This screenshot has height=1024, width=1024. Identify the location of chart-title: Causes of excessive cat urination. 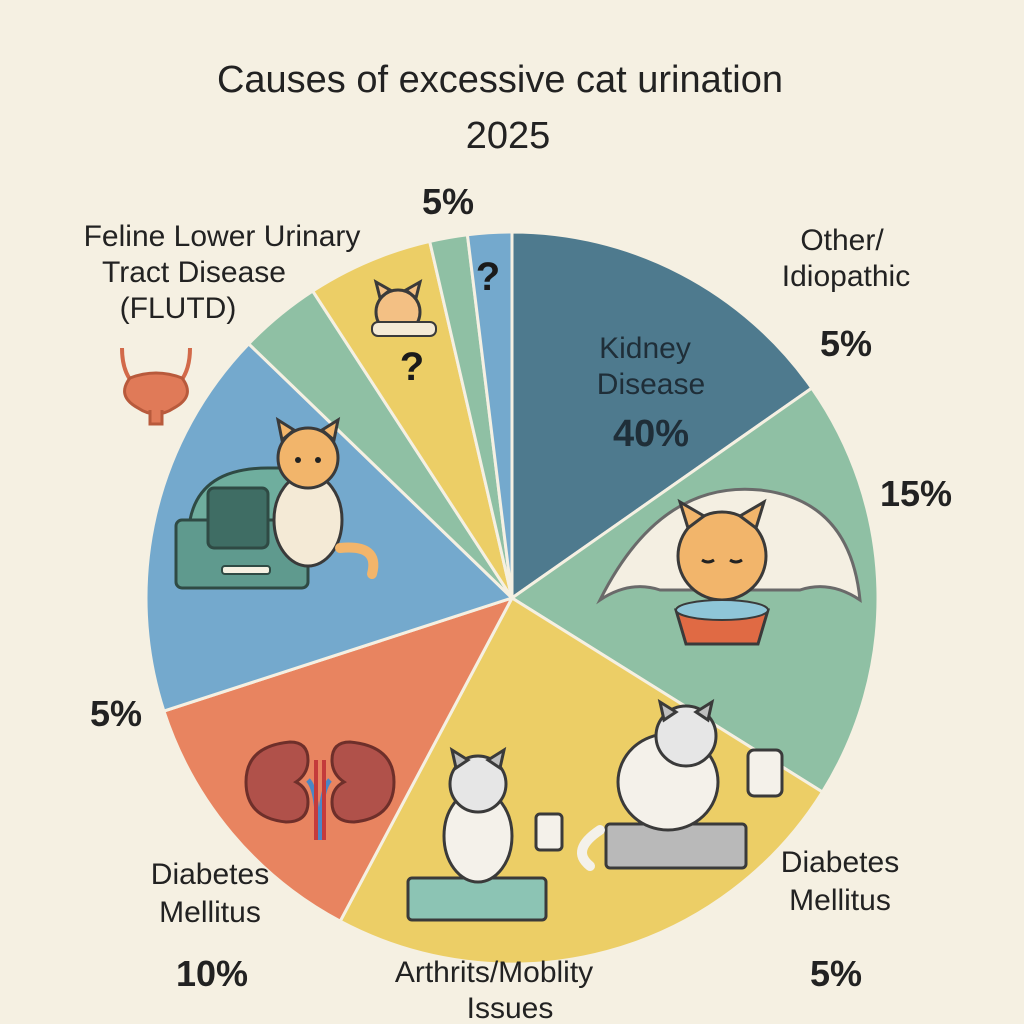
(500, 80).